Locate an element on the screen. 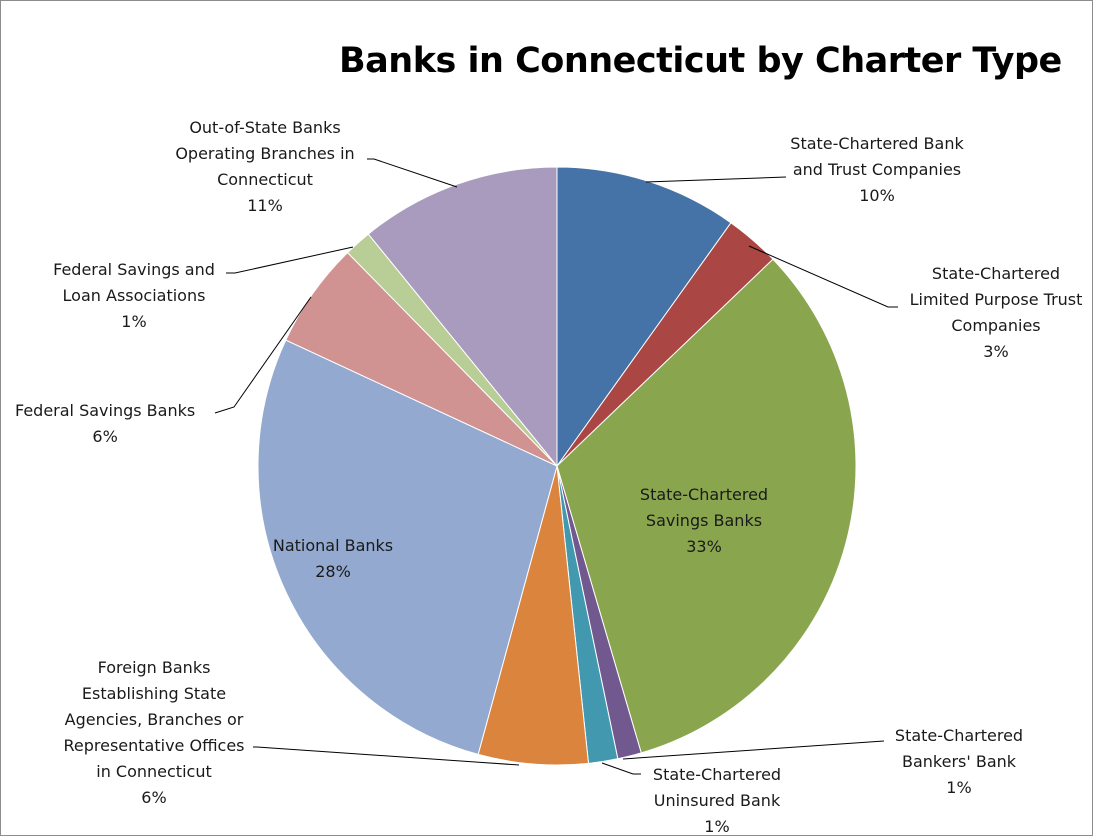 The height and width of the screenshot is (840, 1093). slice-name: State-Chartered Uninsured Bank is located at coordinates (717, 787).